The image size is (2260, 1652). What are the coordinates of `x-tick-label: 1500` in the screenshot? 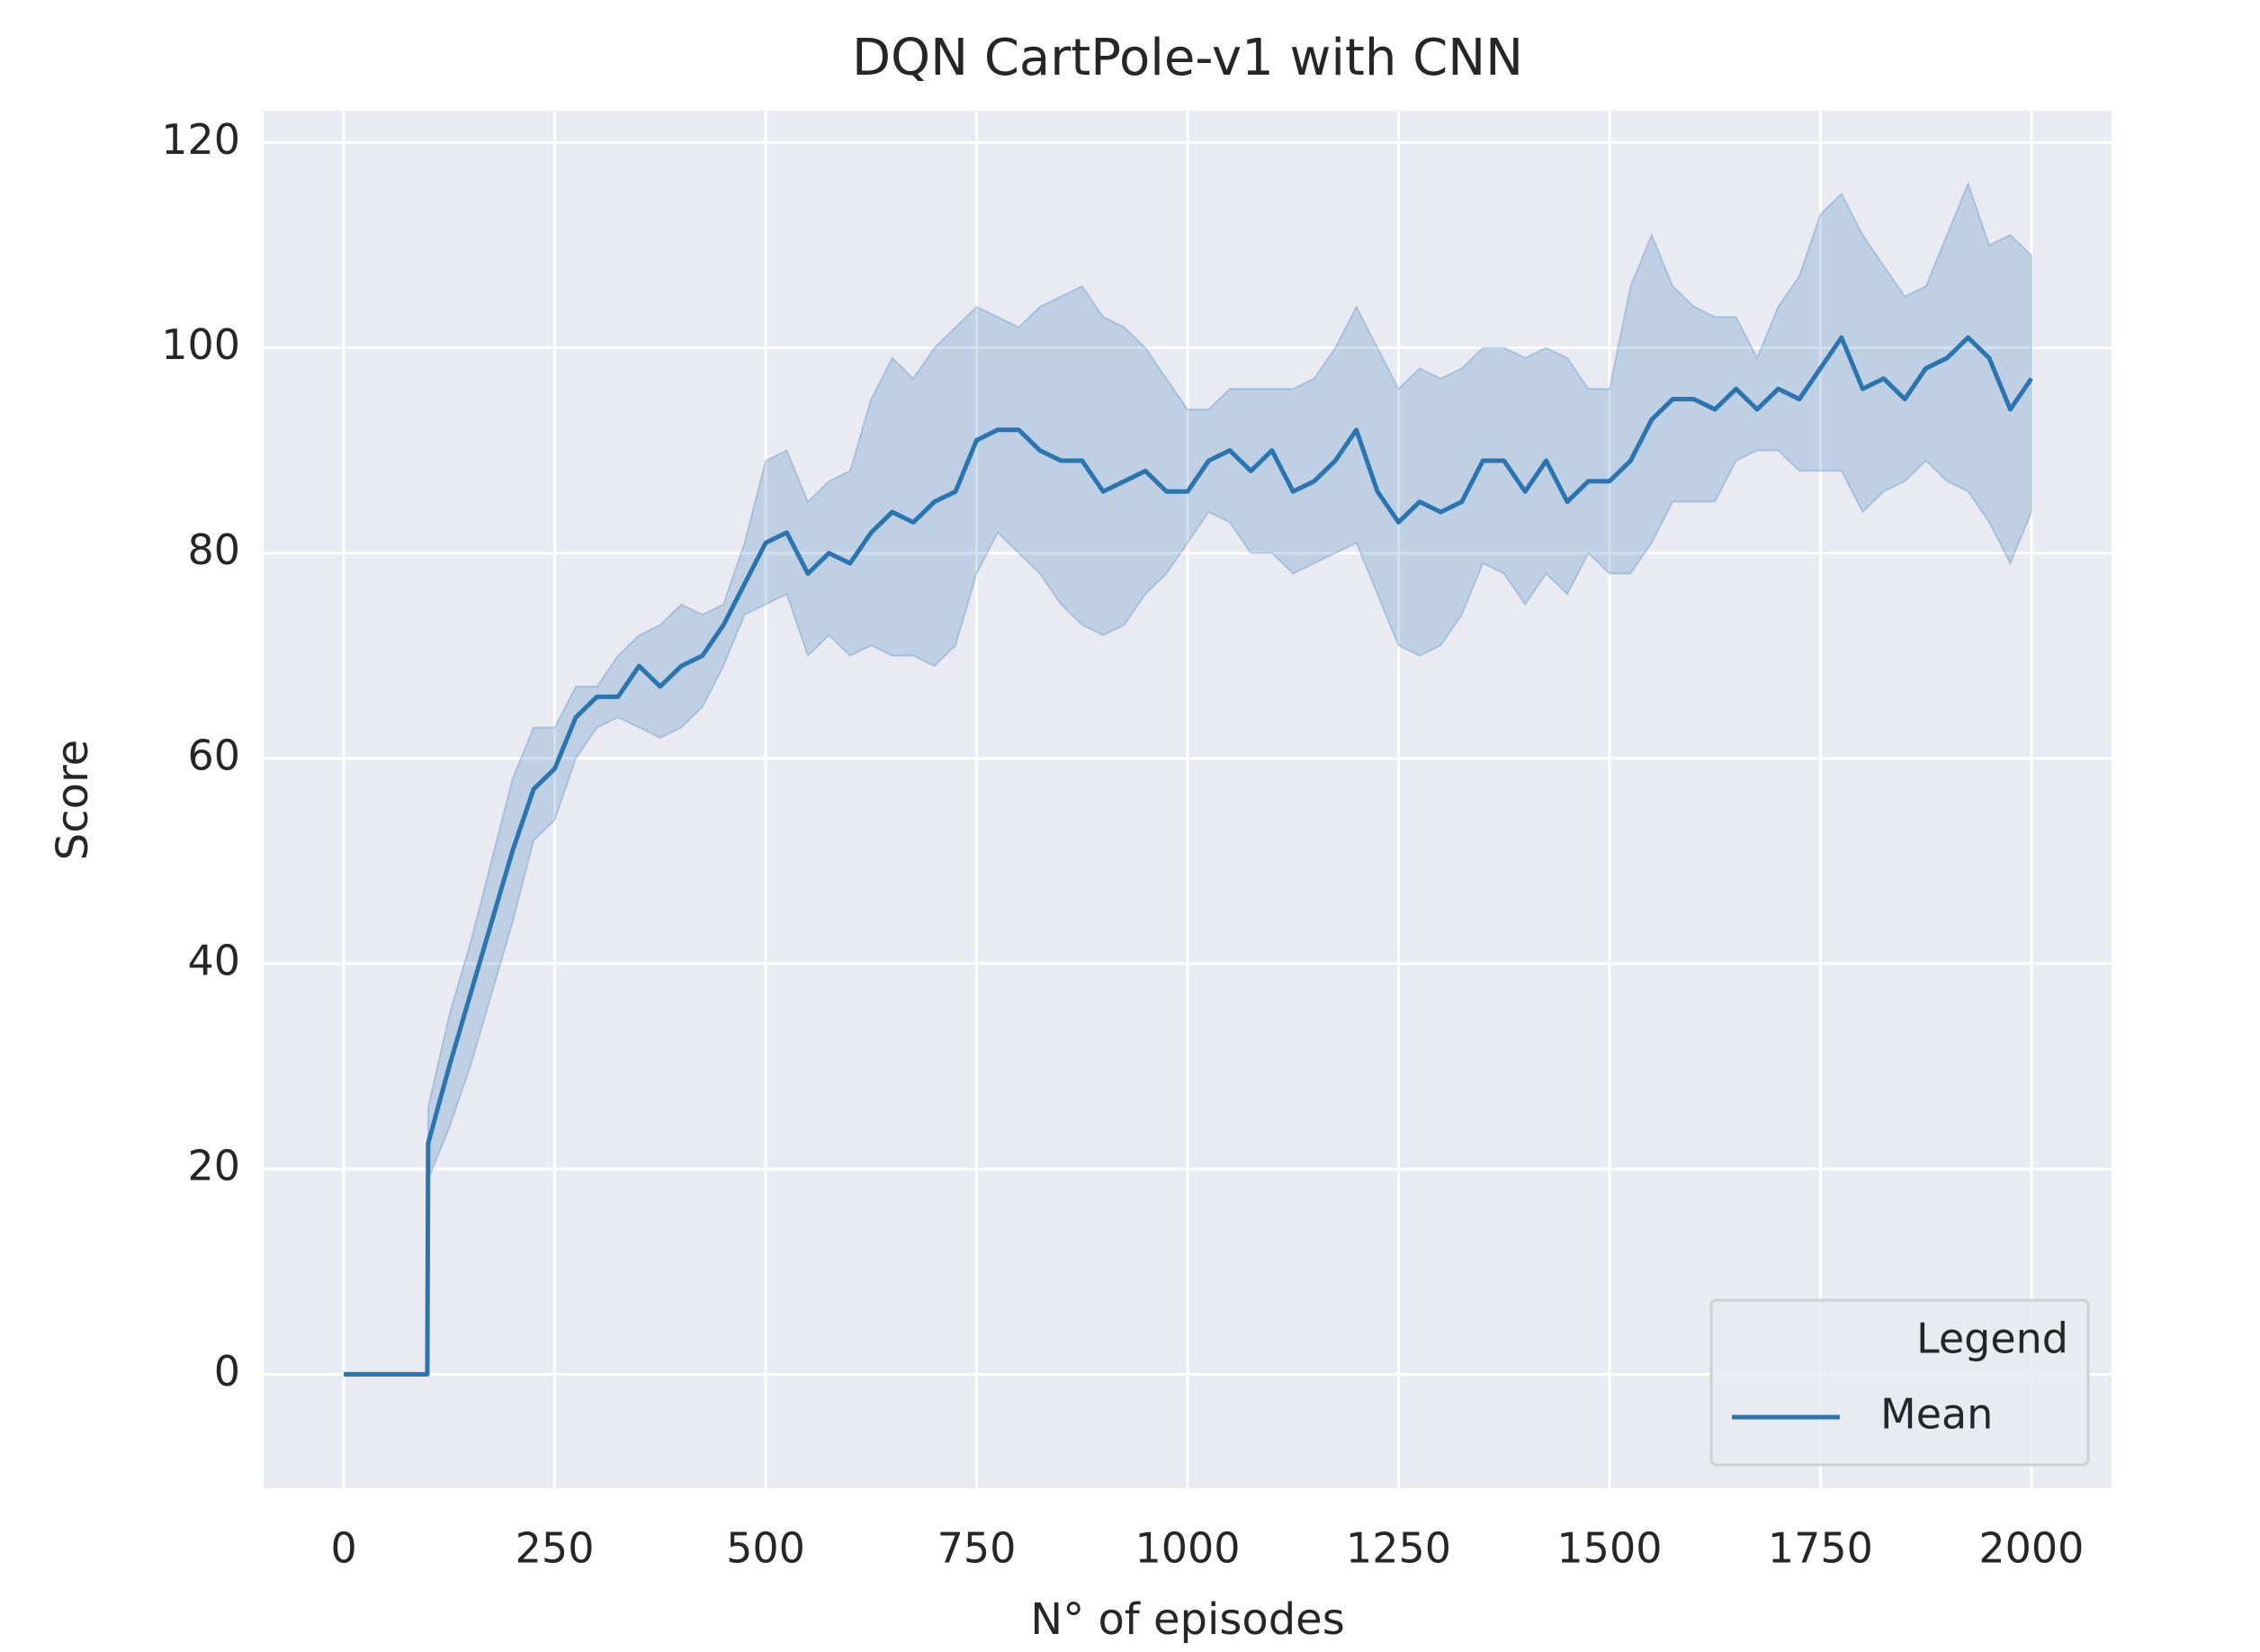 It's located at (1609, 1548).